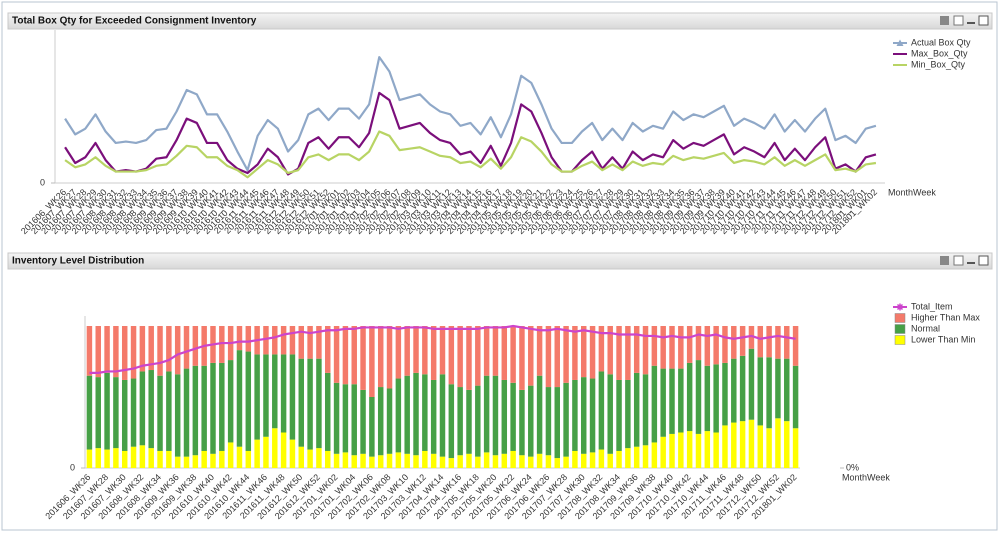 The image size is (1000, 533). I want to click on chart-title: Inventory Level Distribution, so click(78, 261).